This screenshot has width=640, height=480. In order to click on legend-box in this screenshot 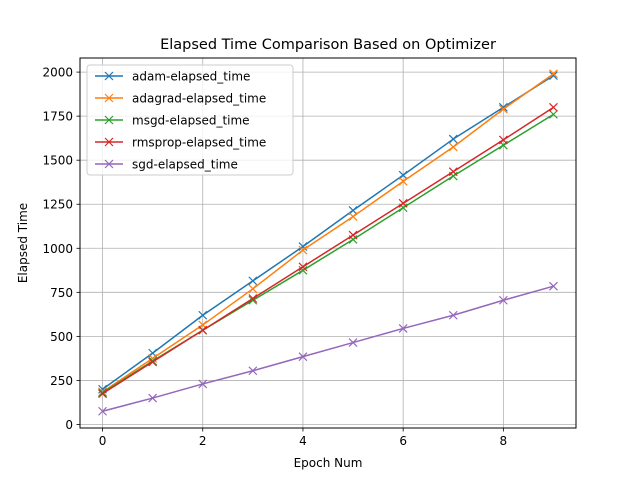, I will do `click(190, 120)`.